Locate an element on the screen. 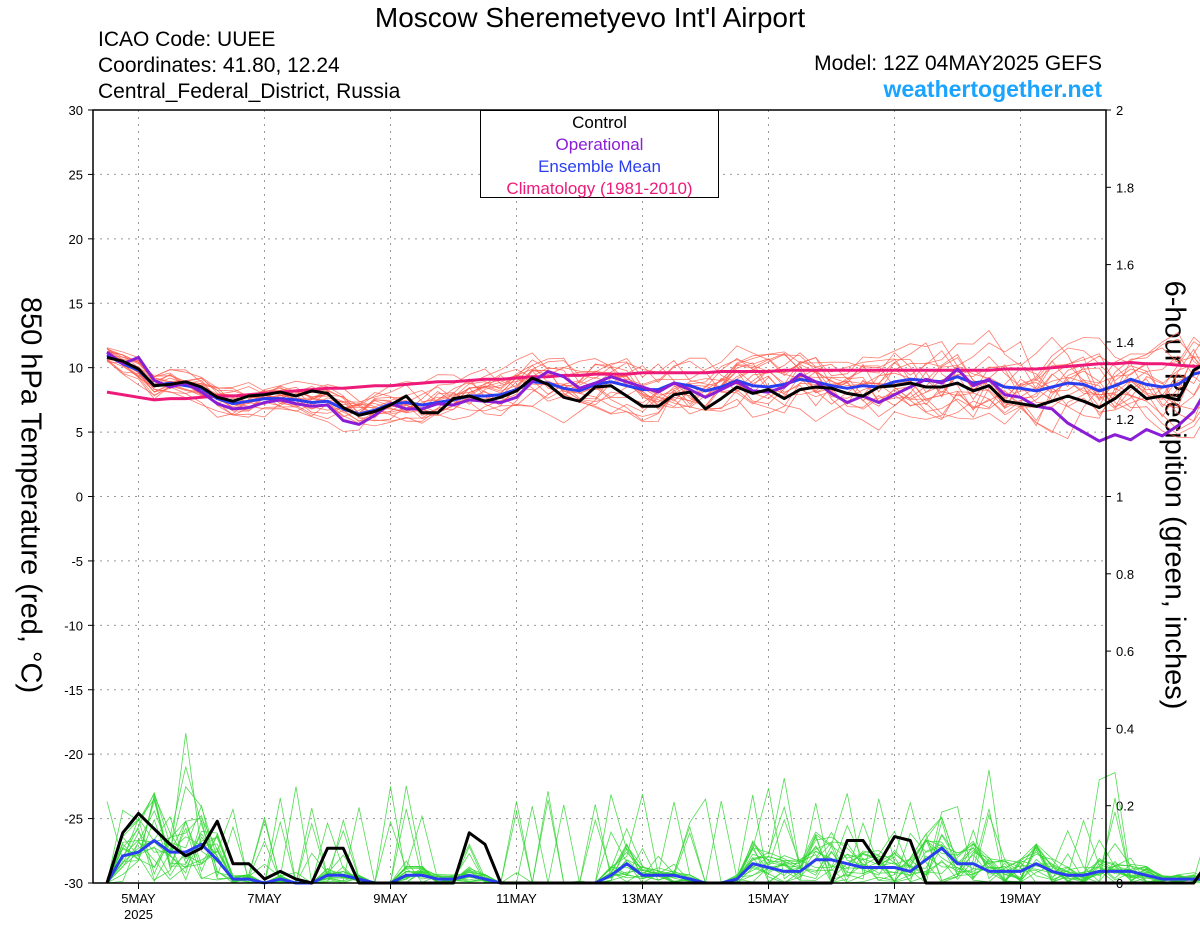  legend-climatology: Climatology (1981-2010) is located at coordinates (599, 188).